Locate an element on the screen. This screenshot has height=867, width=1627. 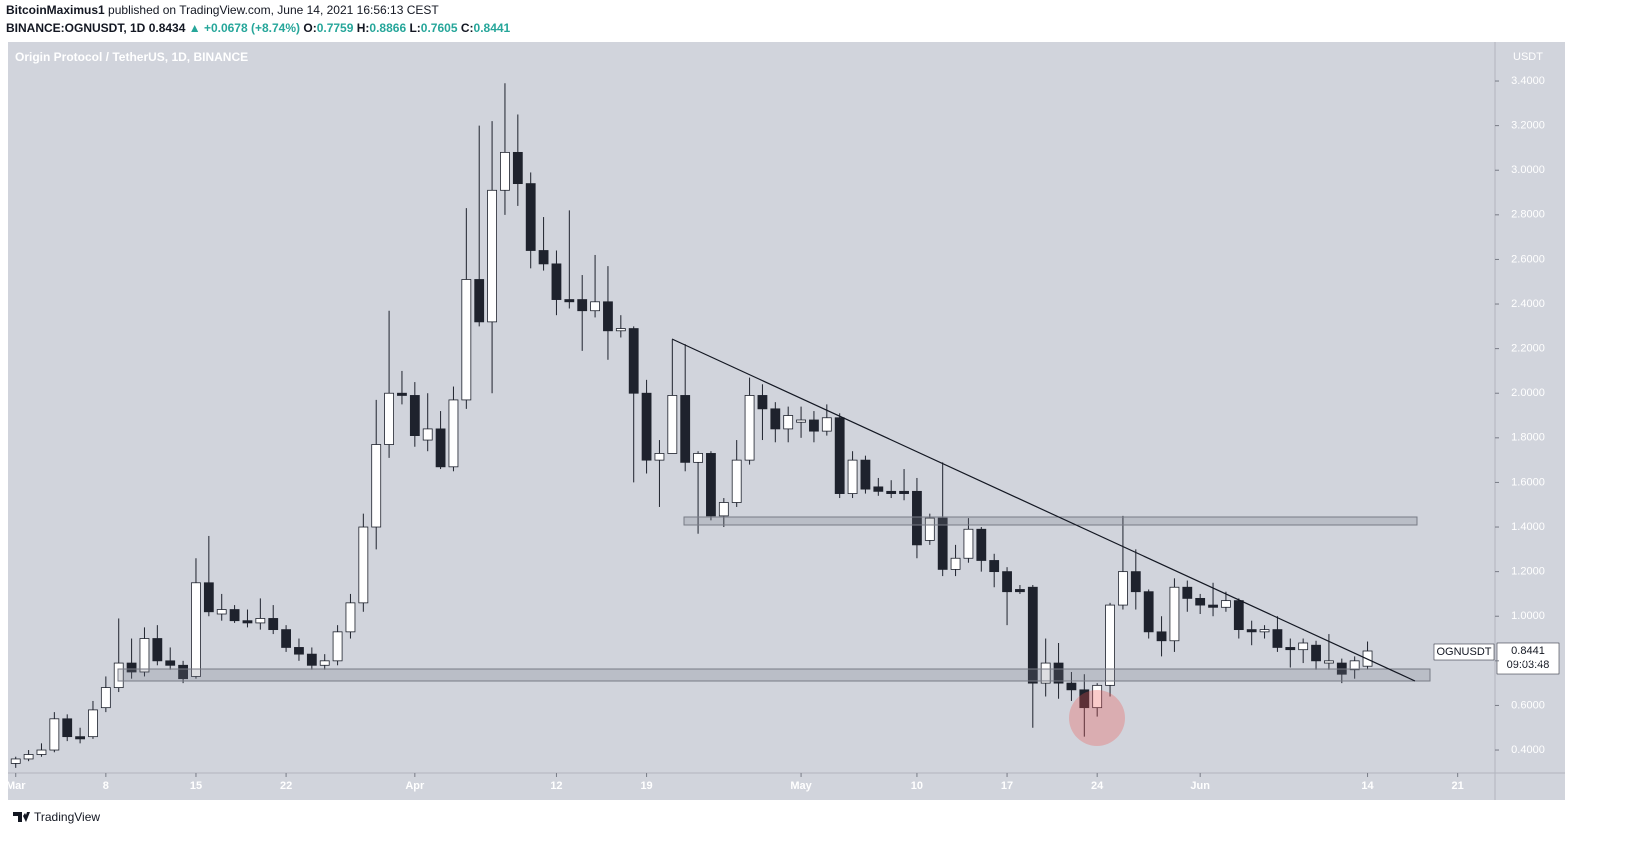
logo-icon is located at coordinates (21, 817).